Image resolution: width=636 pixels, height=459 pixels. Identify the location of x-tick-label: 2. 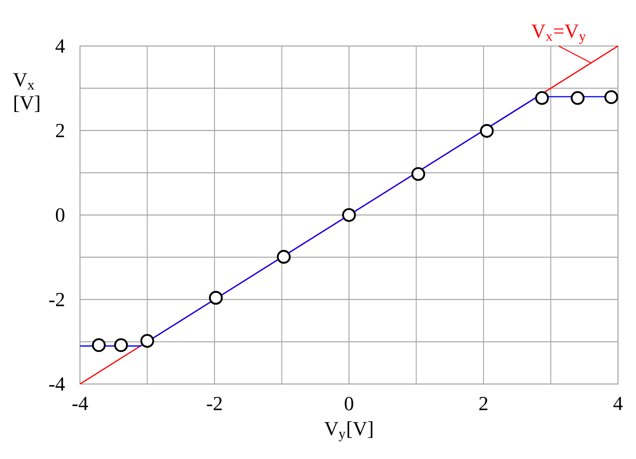
(483, 403).